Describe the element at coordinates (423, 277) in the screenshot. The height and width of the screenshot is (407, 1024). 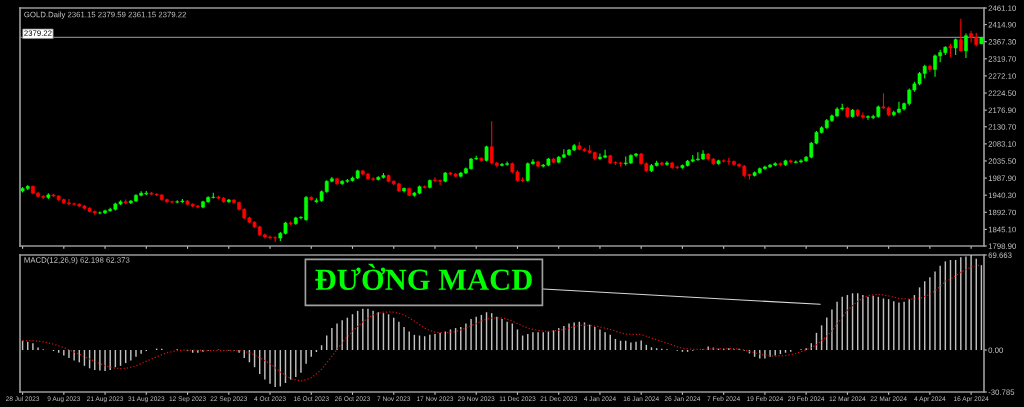
I see `annotation: ĐƯỜNG MACD` at that location.